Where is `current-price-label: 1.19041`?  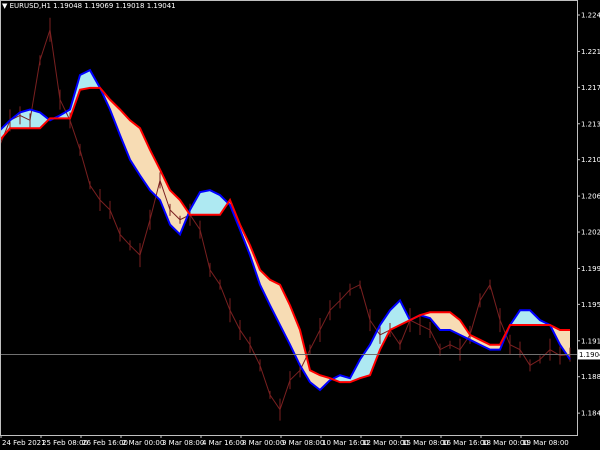
current-price-label: 1.19041 is located at coordinates (589, 355).